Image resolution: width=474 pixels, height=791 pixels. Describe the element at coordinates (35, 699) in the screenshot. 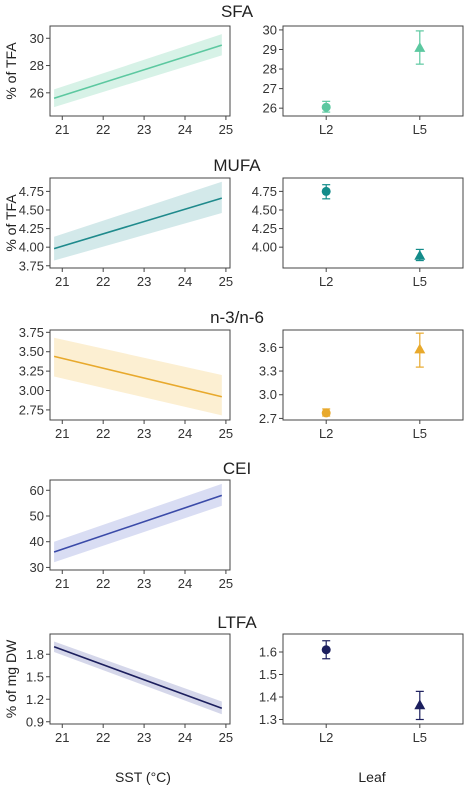

I see `y-tick-label: 1.2` at that location.